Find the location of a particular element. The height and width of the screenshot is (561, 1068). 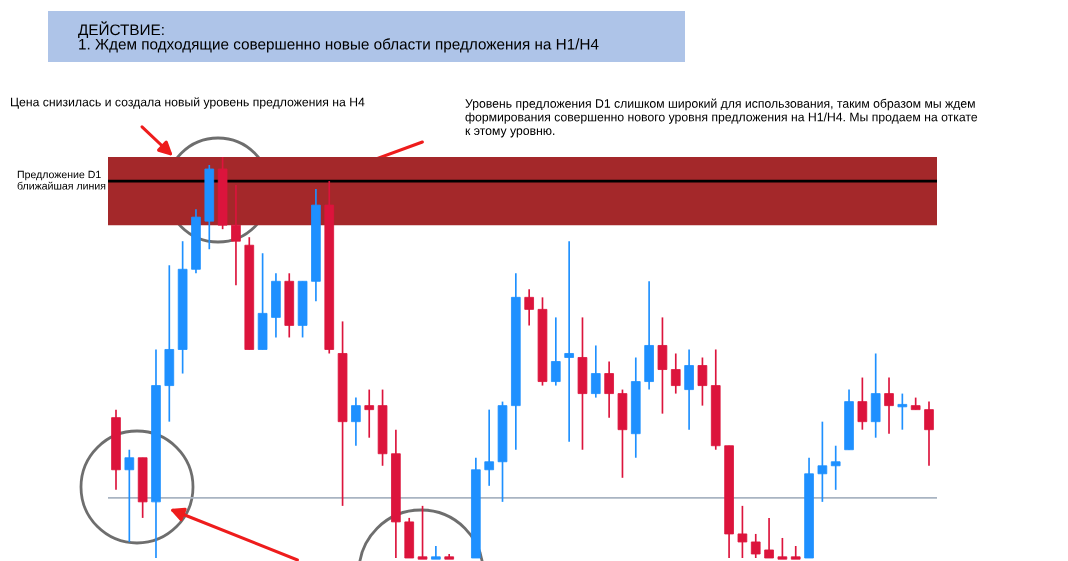

text: Цена снизилась и создала новый уровень предложения на H4 is located at coordinates (188, 103).